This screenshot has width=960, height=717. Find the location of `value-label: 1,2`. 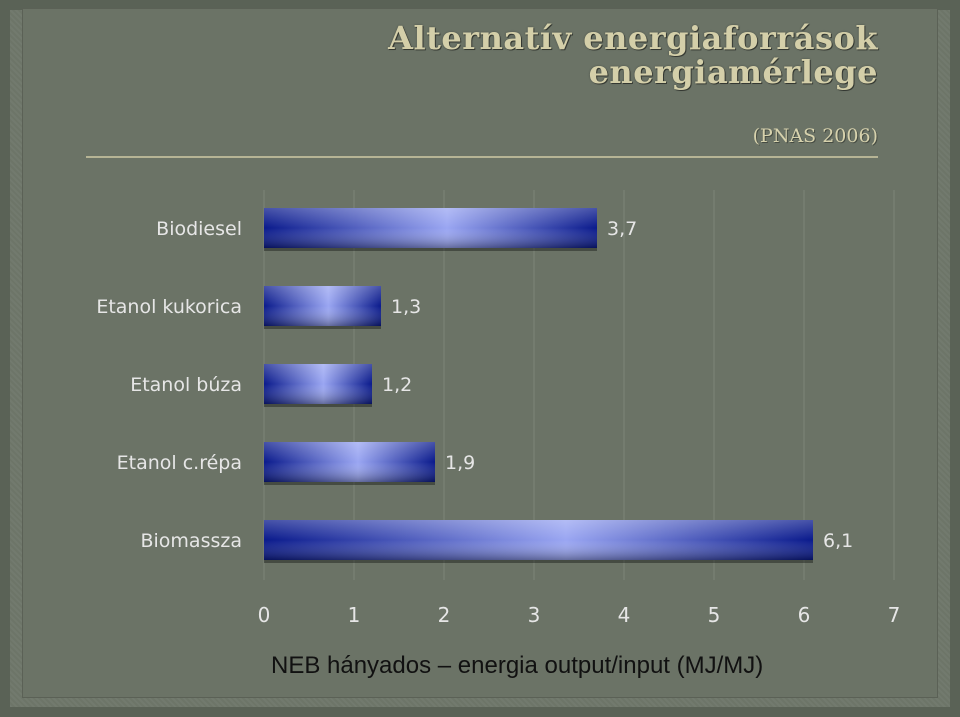

value-label: 1,2 is located at coordinates (397, 385).